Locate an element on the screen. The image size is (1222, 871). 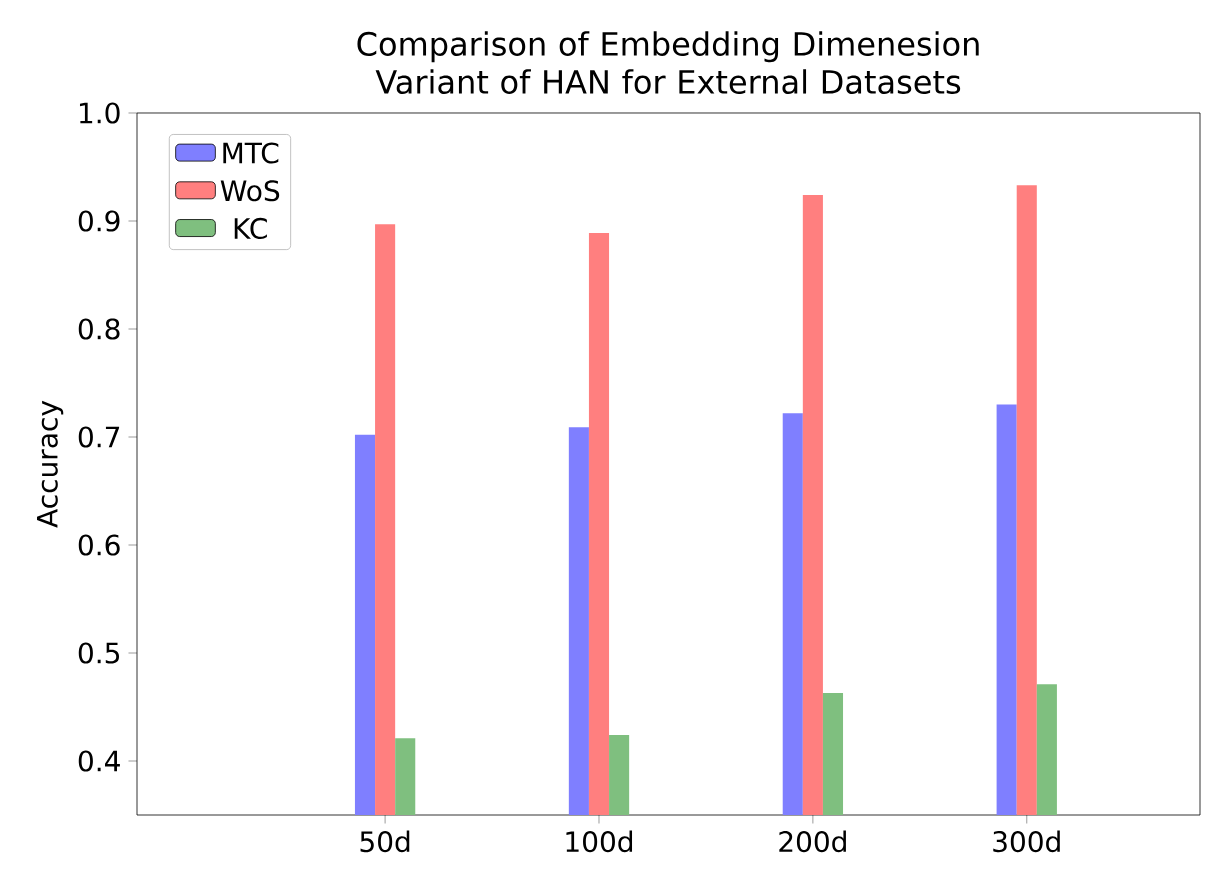
x-tick-label: 200d is located at coordinates (812, 841).